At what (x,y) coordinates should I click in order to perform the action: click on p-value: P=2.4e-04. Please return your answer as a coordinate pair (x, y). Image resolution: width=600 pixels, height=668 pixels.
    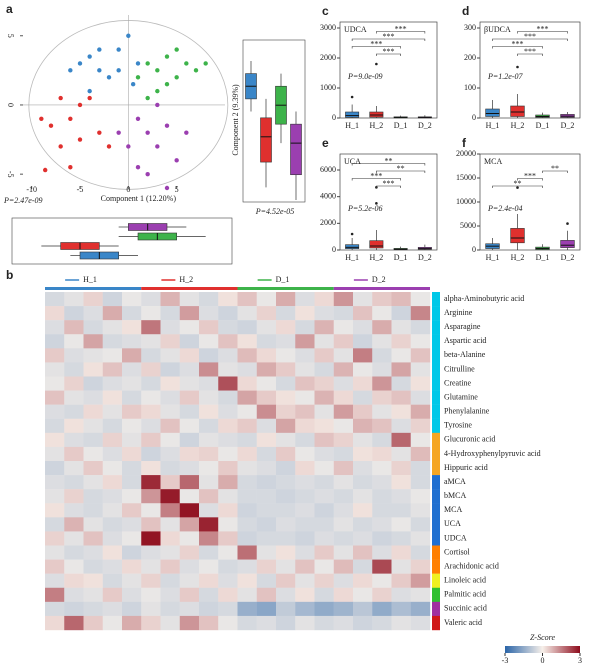
    Looking at the image, I should click on (505, 208).